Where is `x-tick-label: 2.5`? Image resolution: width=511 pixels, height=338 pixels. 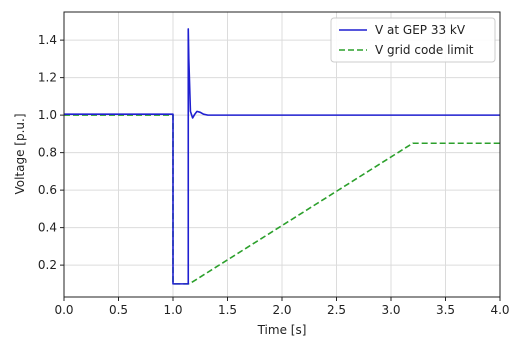
x-tick-label: 2.5 is located at coordinates (336, 310).